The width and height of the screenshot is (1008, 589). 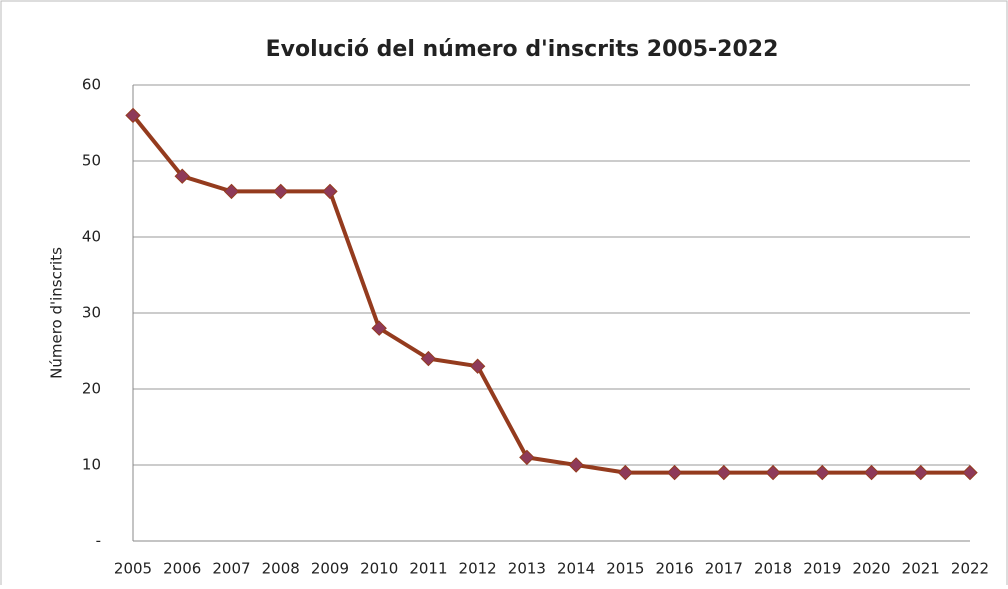 What do you see at coordinates (674, 569) in the screenshot?
I see `x-tick-label: 2016` at bounding box center [674, 569].